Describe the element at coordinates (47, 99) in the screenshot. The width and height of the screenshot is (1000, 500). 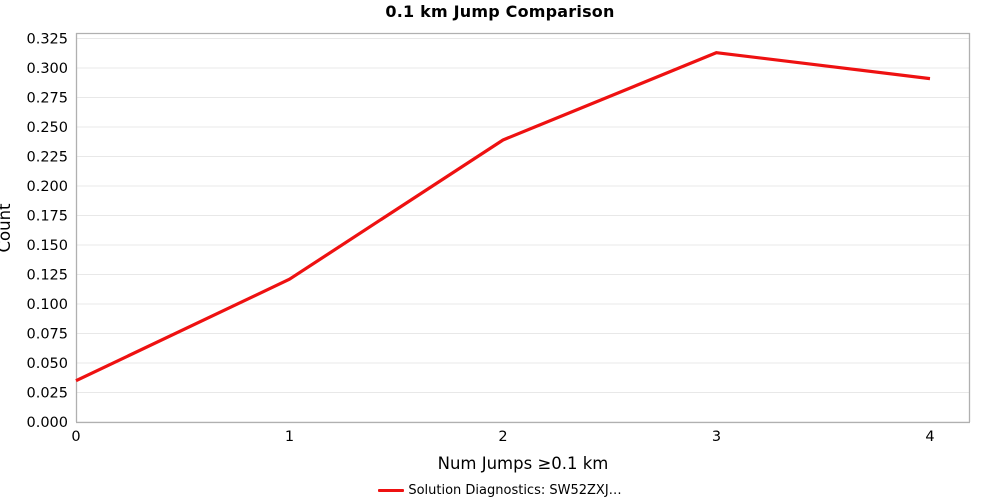
I see `y-tick-label: 0.275` at that location.